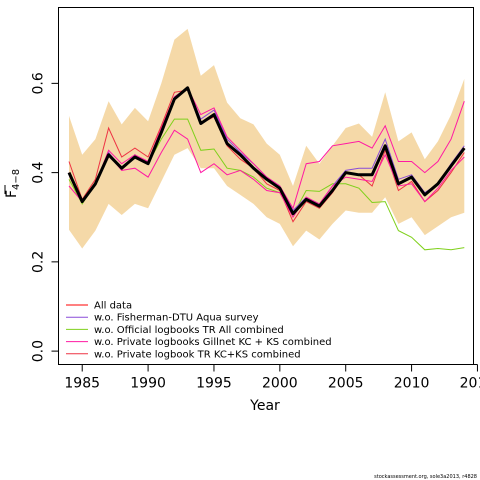 The width and height of the screenshot is (480, 480). Describe the element at coordinates (176, 318) in the screenshot. I see `legend-label: w.o. Fisherman-DTU Aqua survey` at that location.